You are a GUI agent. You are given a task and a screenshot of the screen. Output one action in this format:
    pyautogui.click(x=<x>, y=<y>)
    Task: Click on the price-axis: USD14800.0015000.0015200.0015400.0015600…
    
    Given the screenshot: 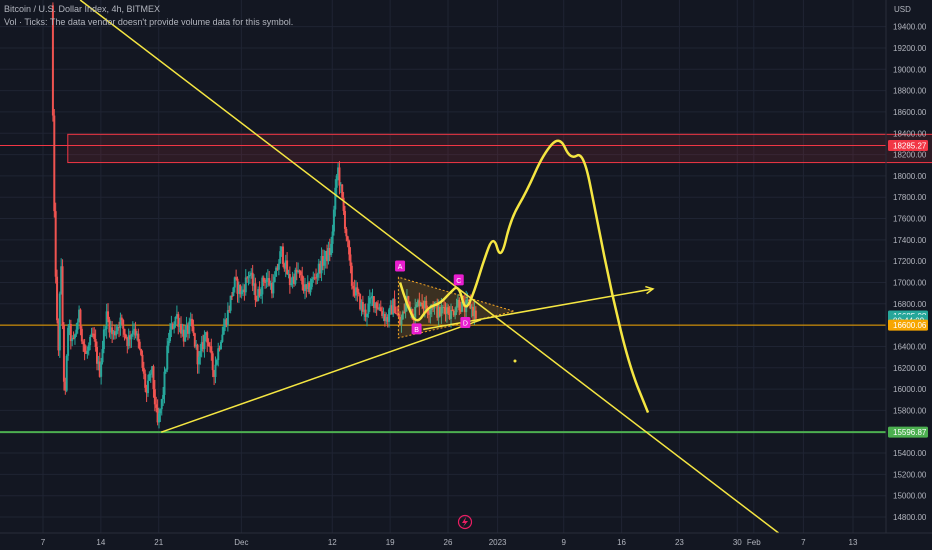 What is the action you would take?
    pyautogui.click(x=906, y=266)
    